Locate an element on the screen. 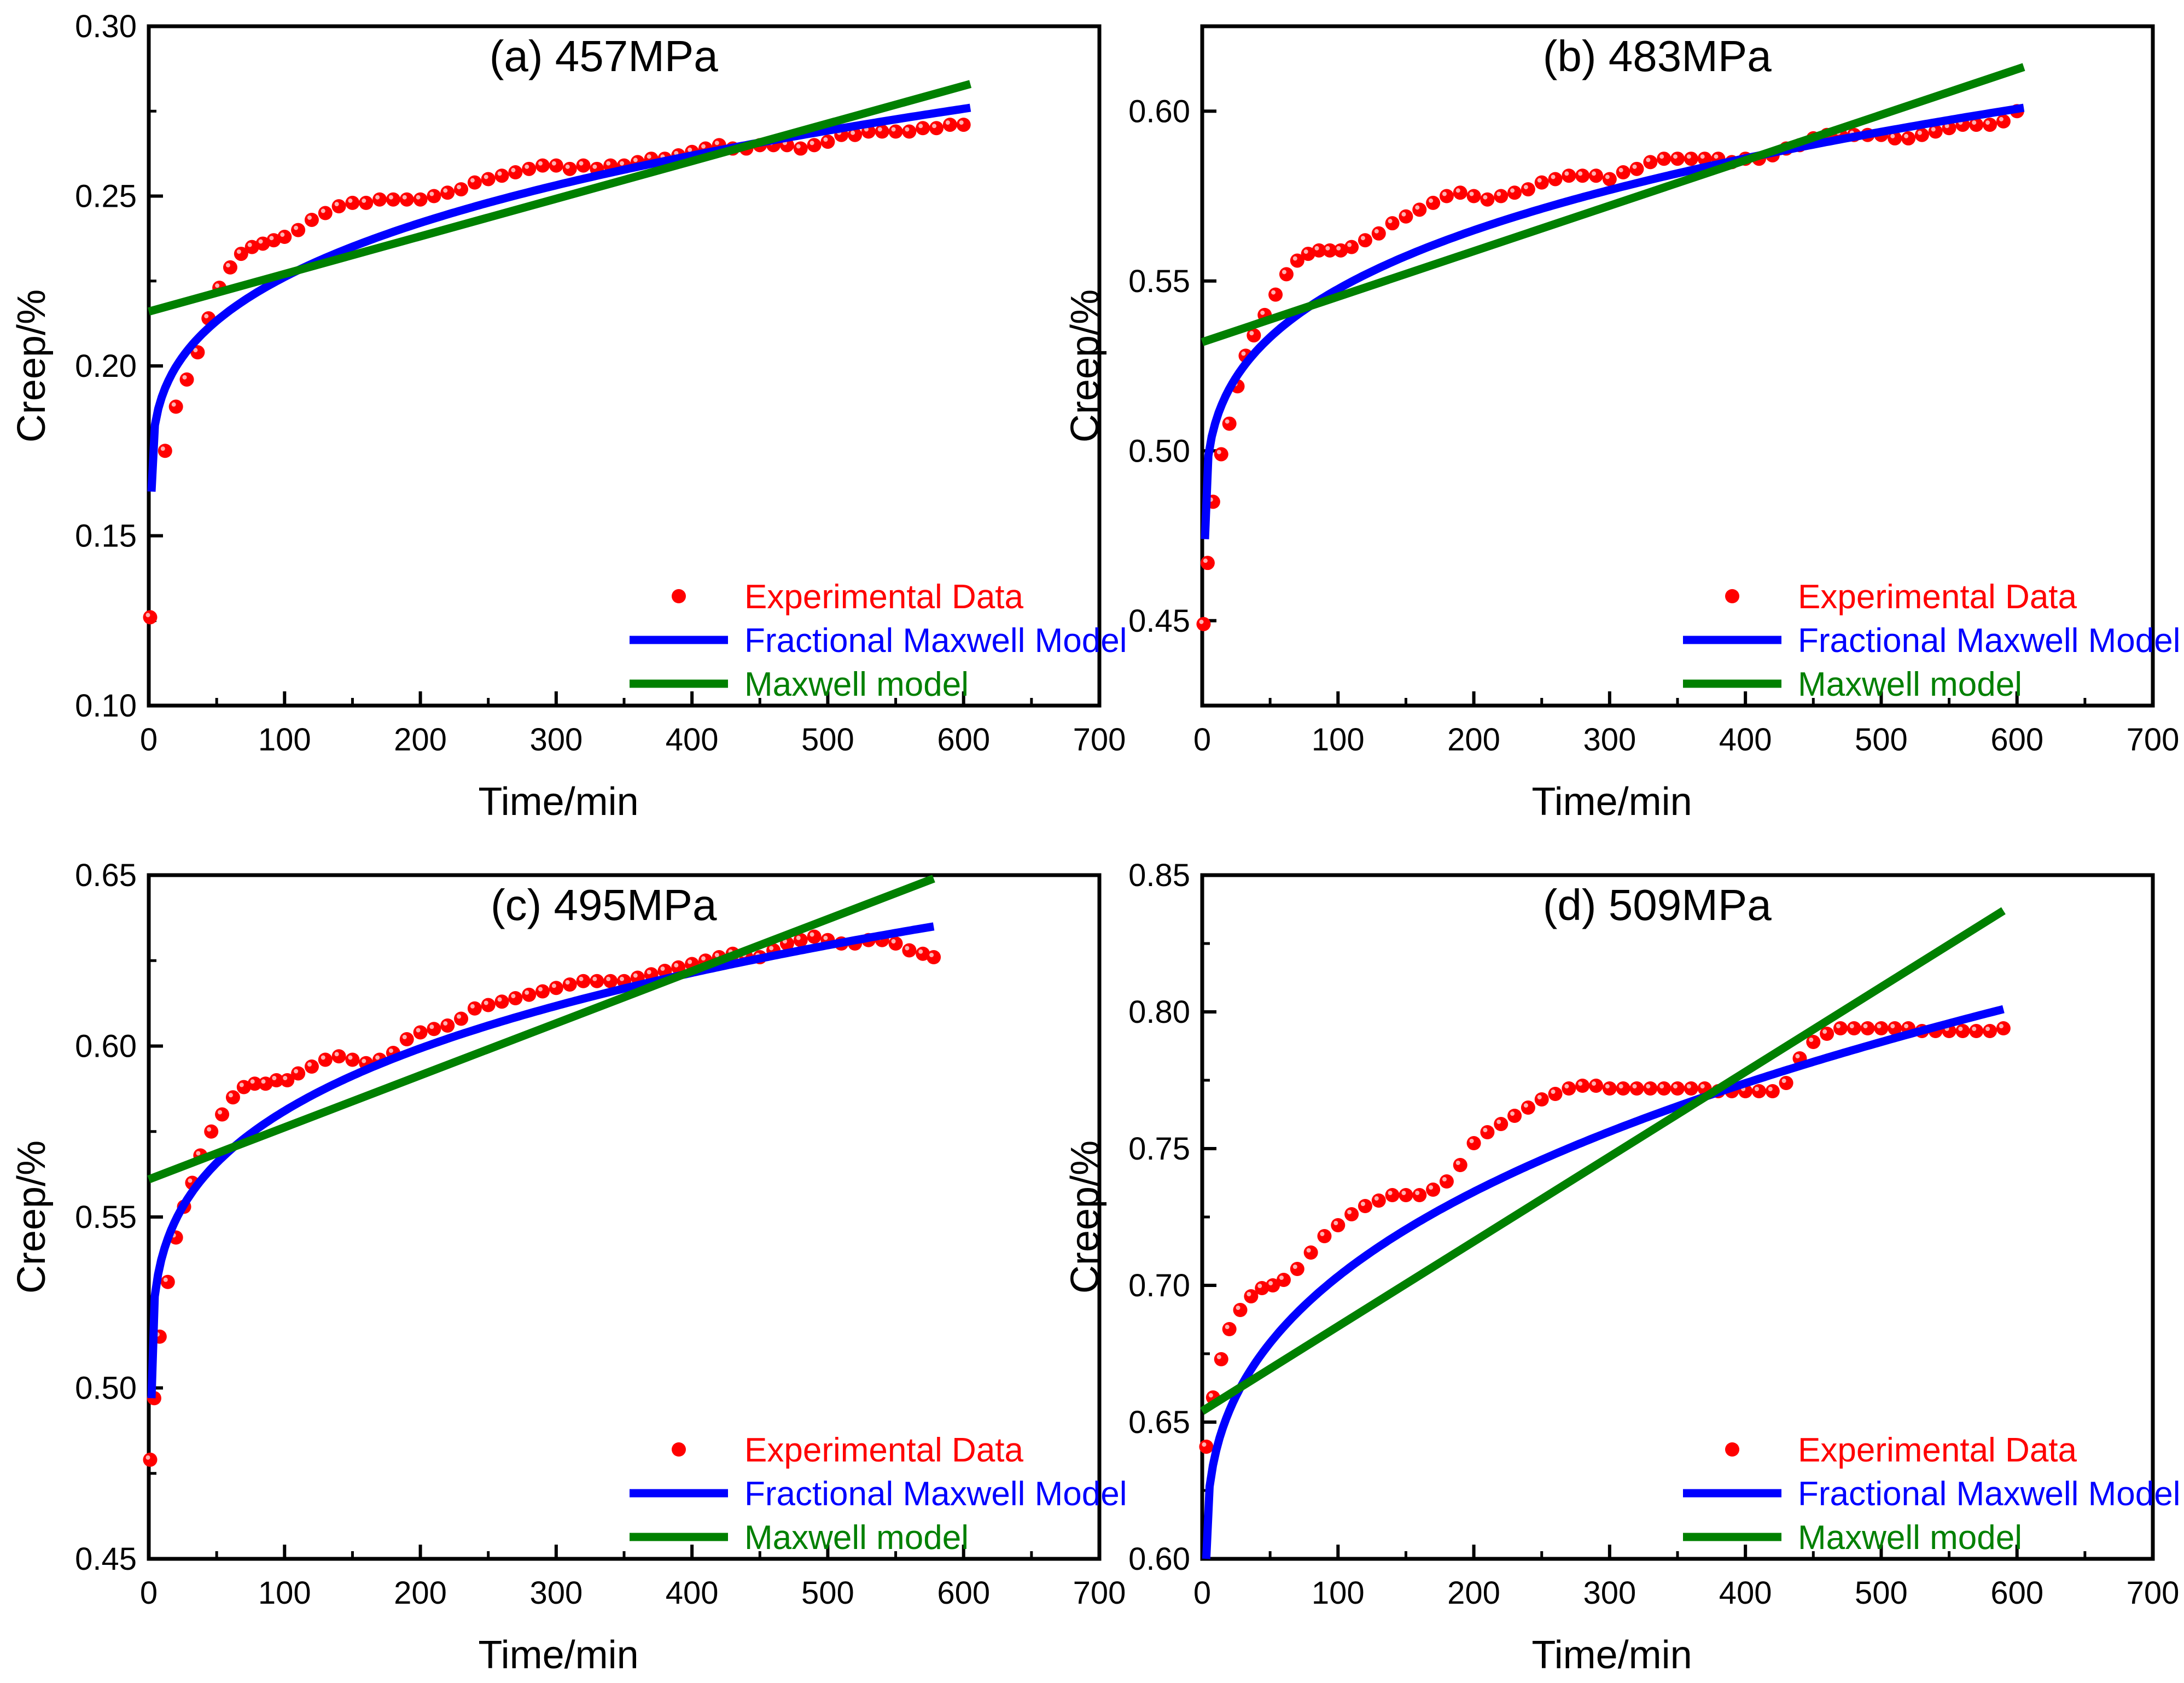  x-tick-label: 400 is located at coordinates (692, 740).